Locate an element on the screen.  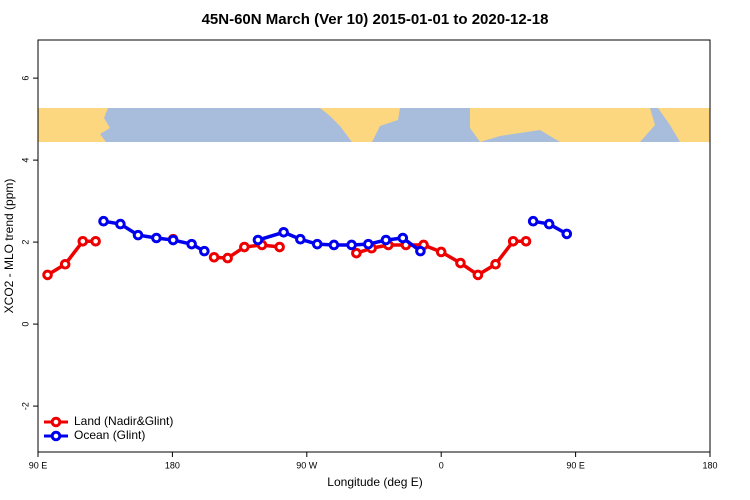
legend-label: Land (Nadir&Glint) is located at coordinates (123, 421).